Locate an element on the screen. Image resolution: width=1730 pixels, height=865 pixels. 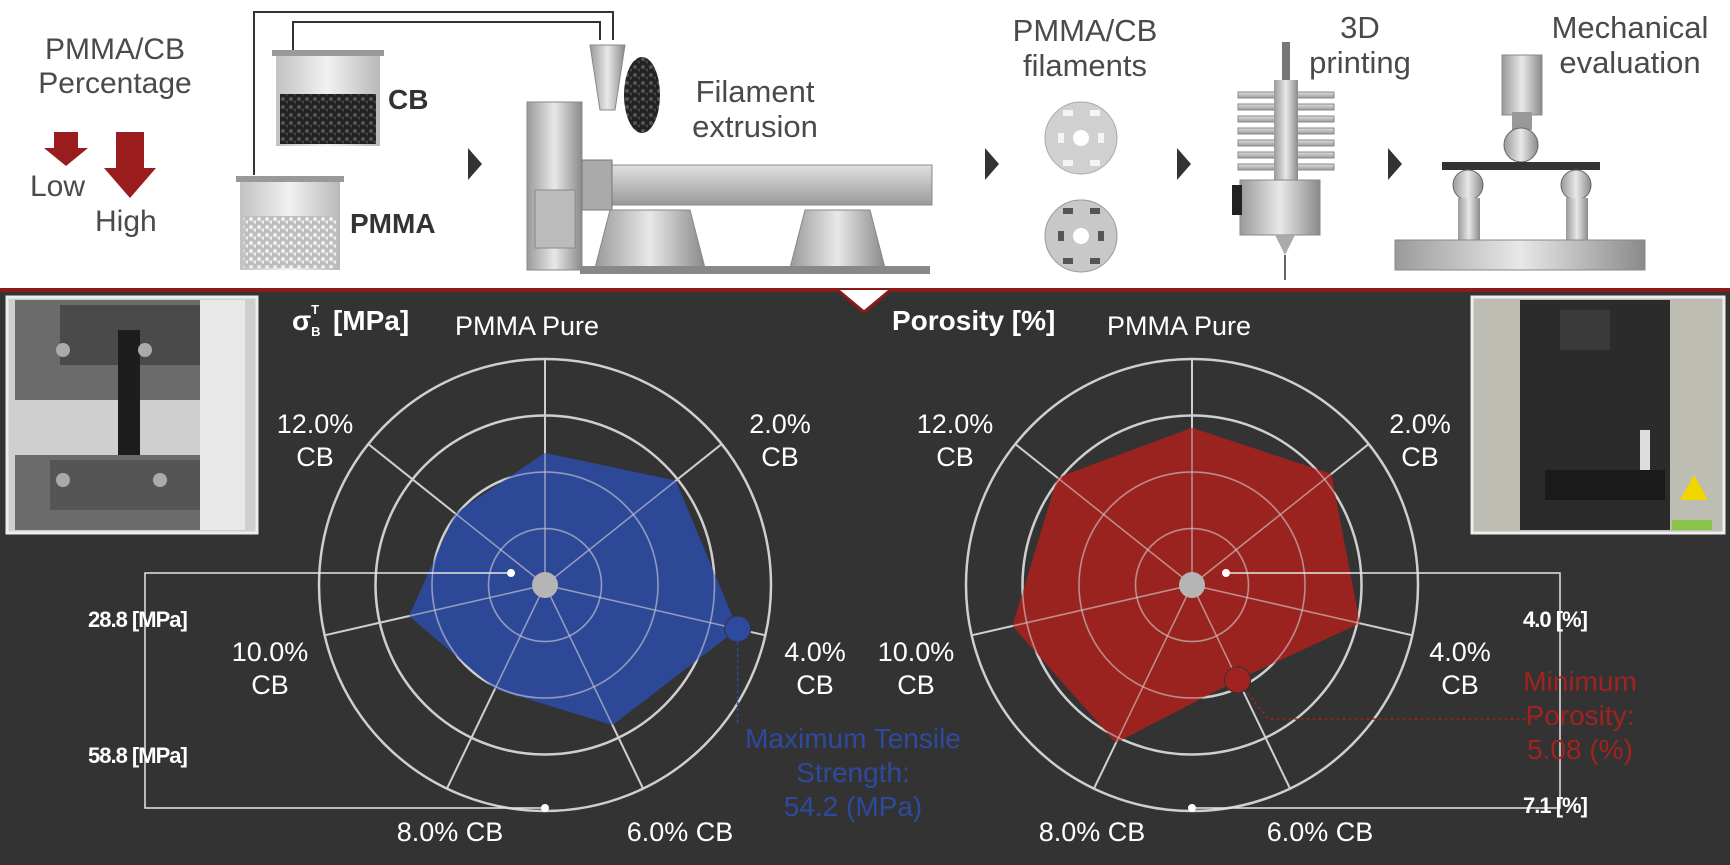
tensile-title-sub: B is located at coordinates (316, 331).